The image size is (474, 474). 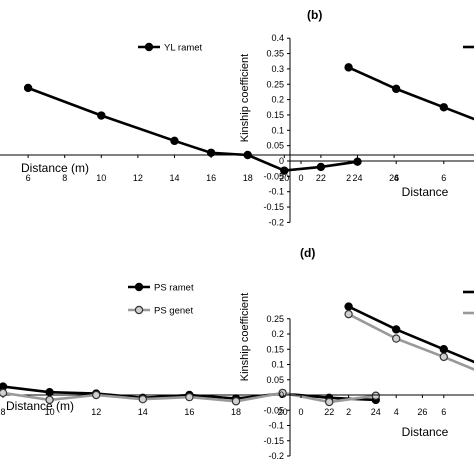 I want to click on y-tick-label-b: 0.2, so click(x=277, y=100).